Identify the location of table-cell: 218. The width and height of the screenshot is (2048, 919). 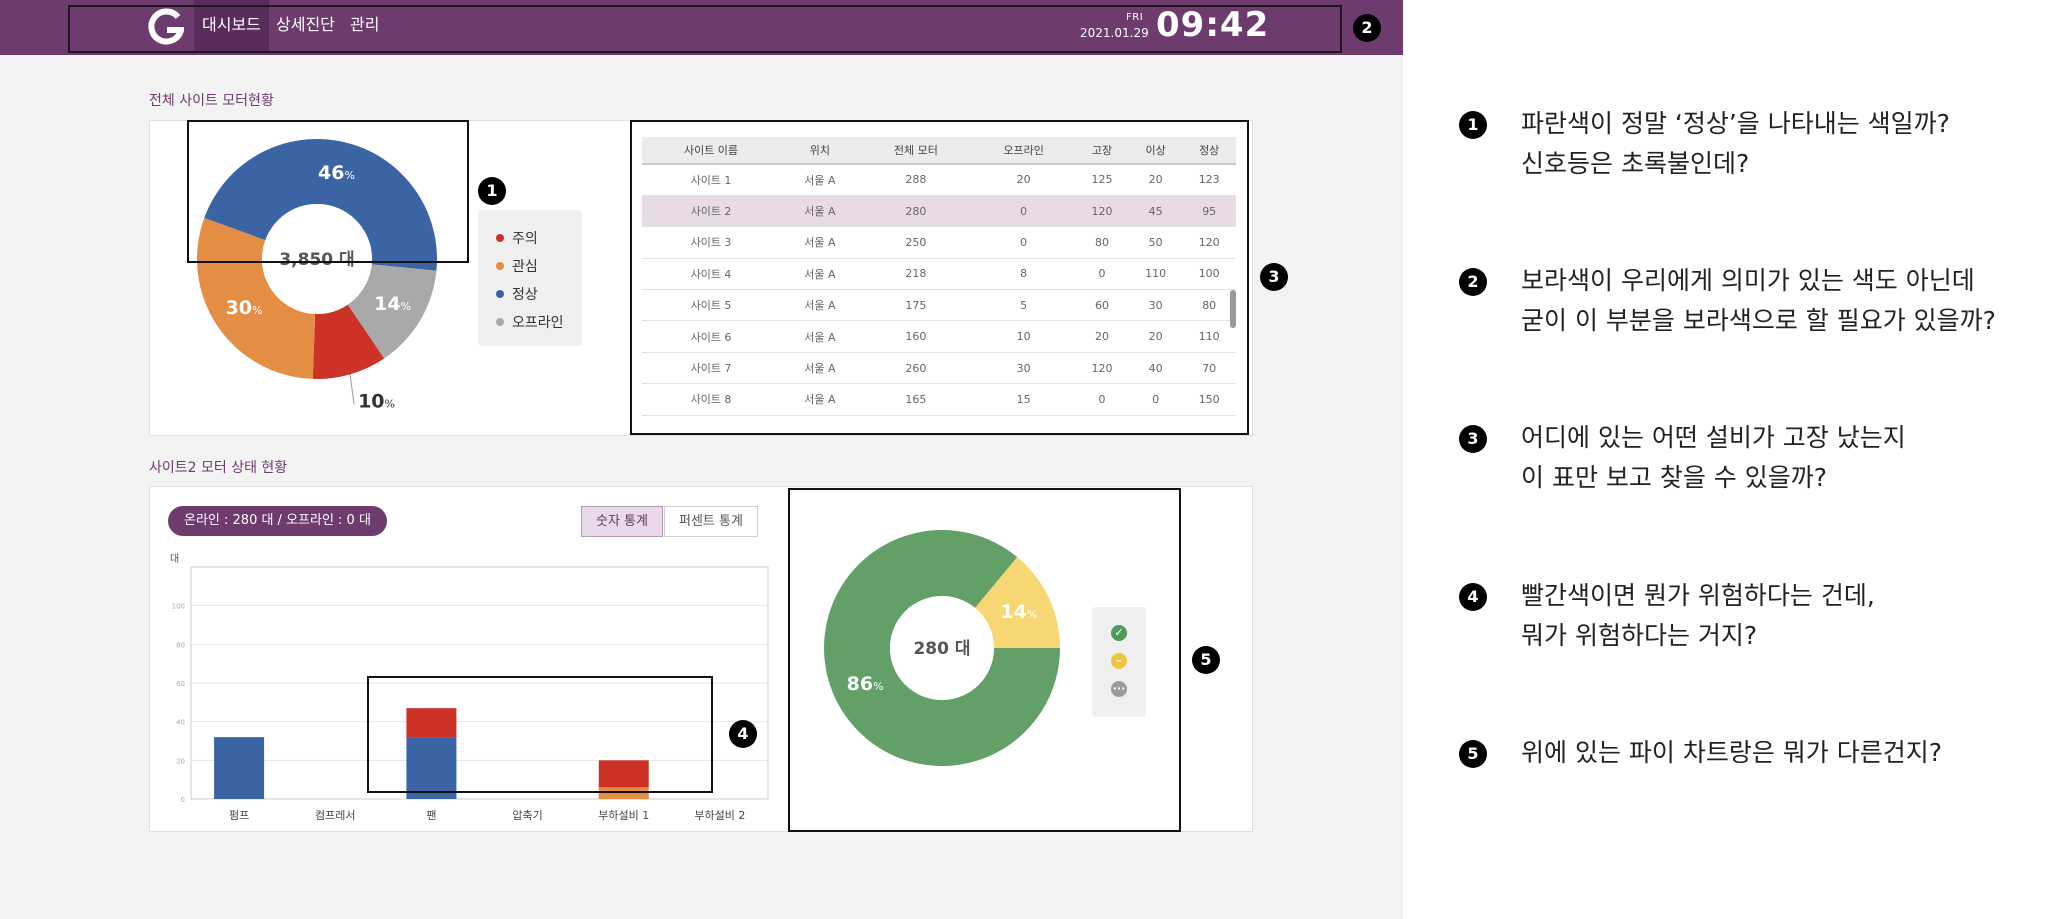
(915, 274).